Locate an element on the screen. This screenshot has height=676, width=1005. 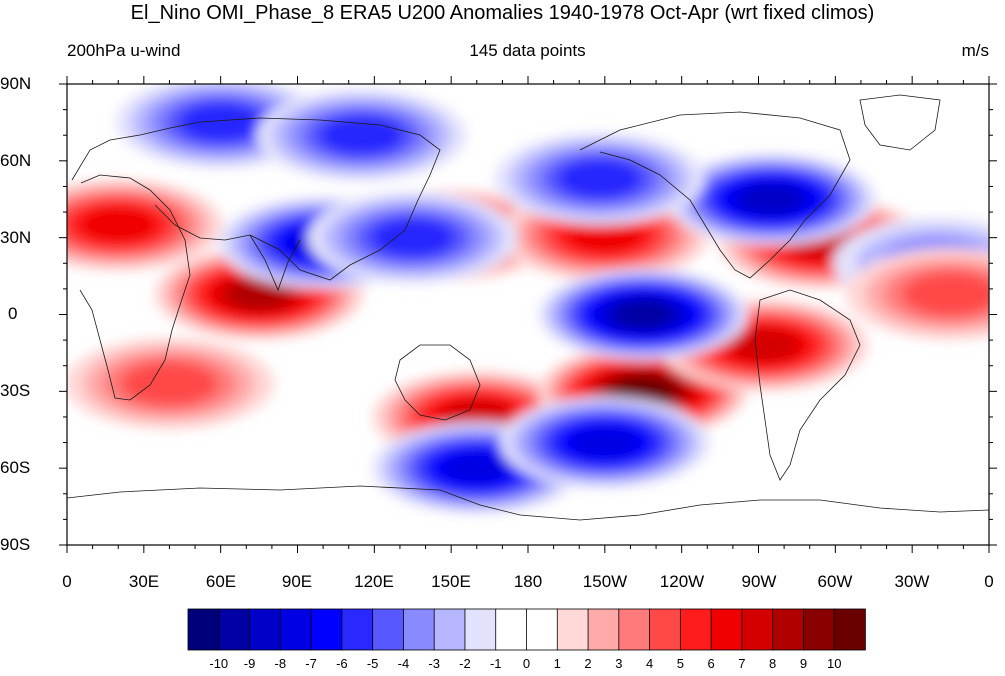
colorbar-label: 0 is located at coordinates (526, 663).